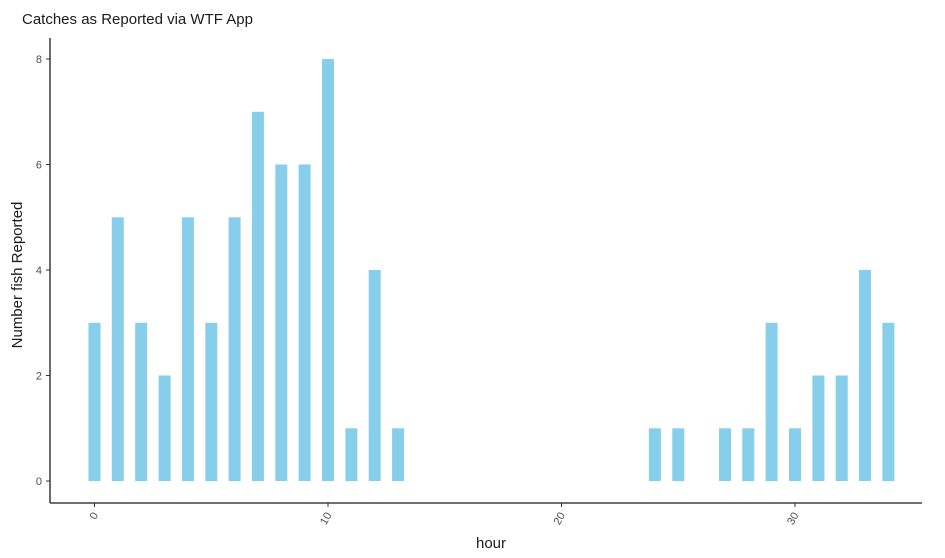 This screenshot has width=945, height=558. Describe the element at coordinates (445, 515) in the screenshot. I see `x-ticks: 0 10 20 30` at that location.